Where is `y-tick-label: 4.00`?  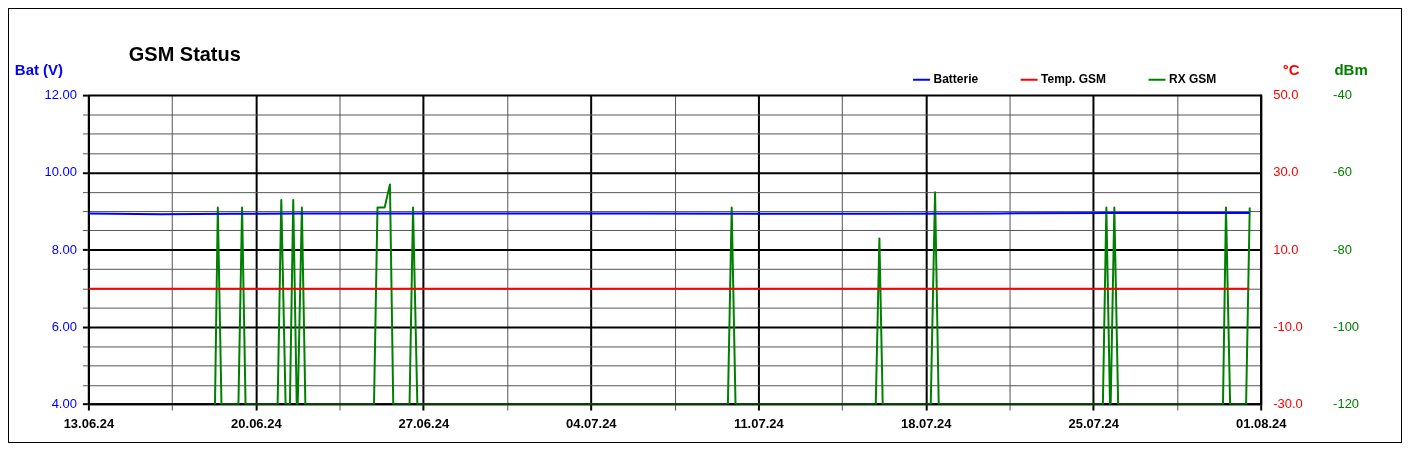 y-tick-label: 4.00 is located at coordinates (64, 404).